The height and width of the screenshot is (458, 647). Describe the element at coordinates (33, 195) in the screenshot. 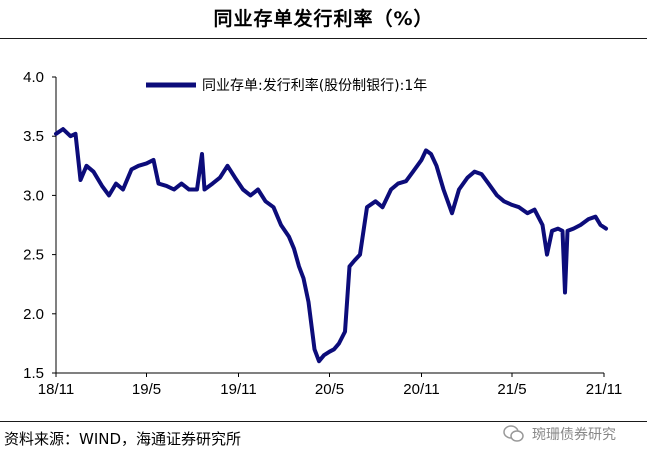

I see `y-tick-label: 3.0` at that location.